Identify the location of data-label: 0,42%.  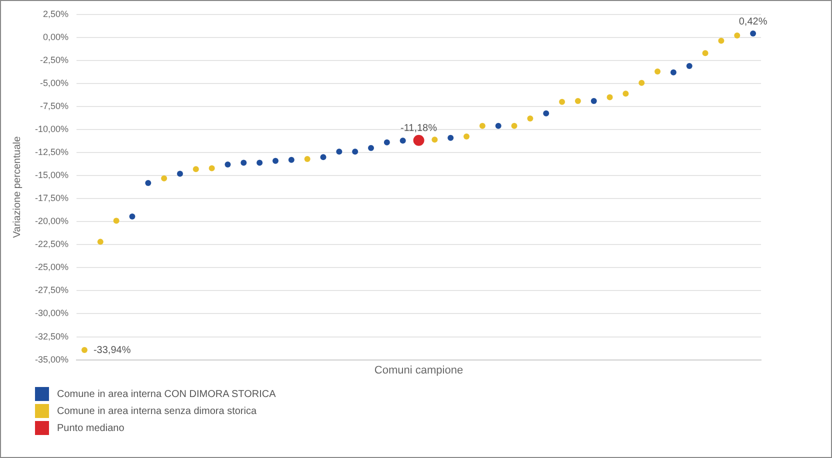
(753, 22).